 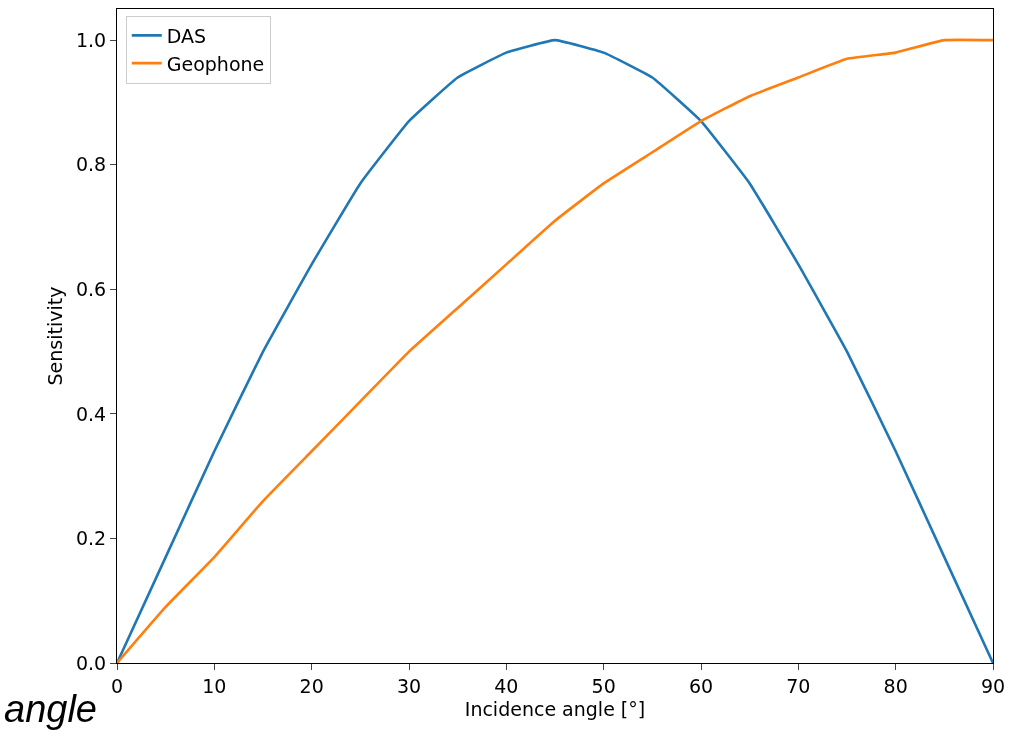 What do you see at coordinates (117, 685) in the screenshot?
I see `x-tick-label: 0` at bounding box center [117, 685].